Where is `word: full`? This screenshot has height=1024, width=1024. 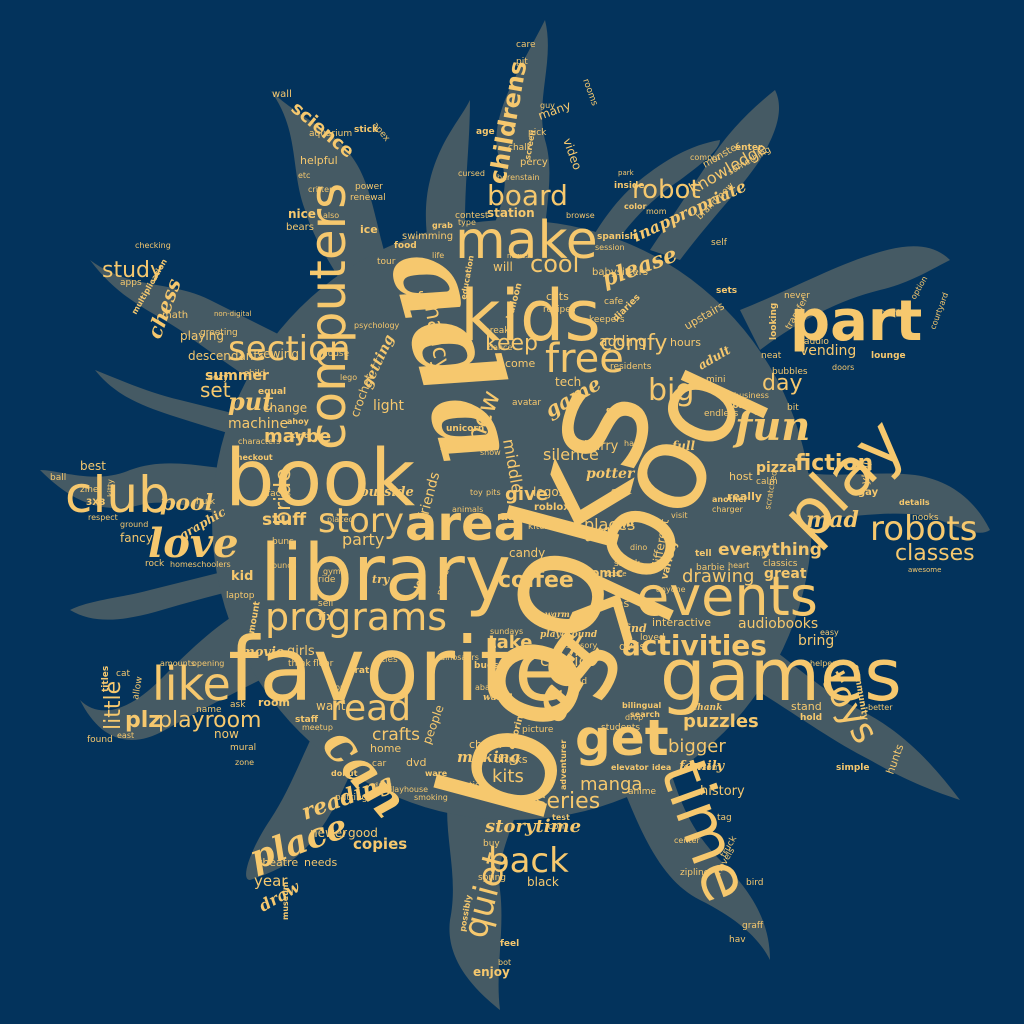 word: full is located at coordinates (683, 446).